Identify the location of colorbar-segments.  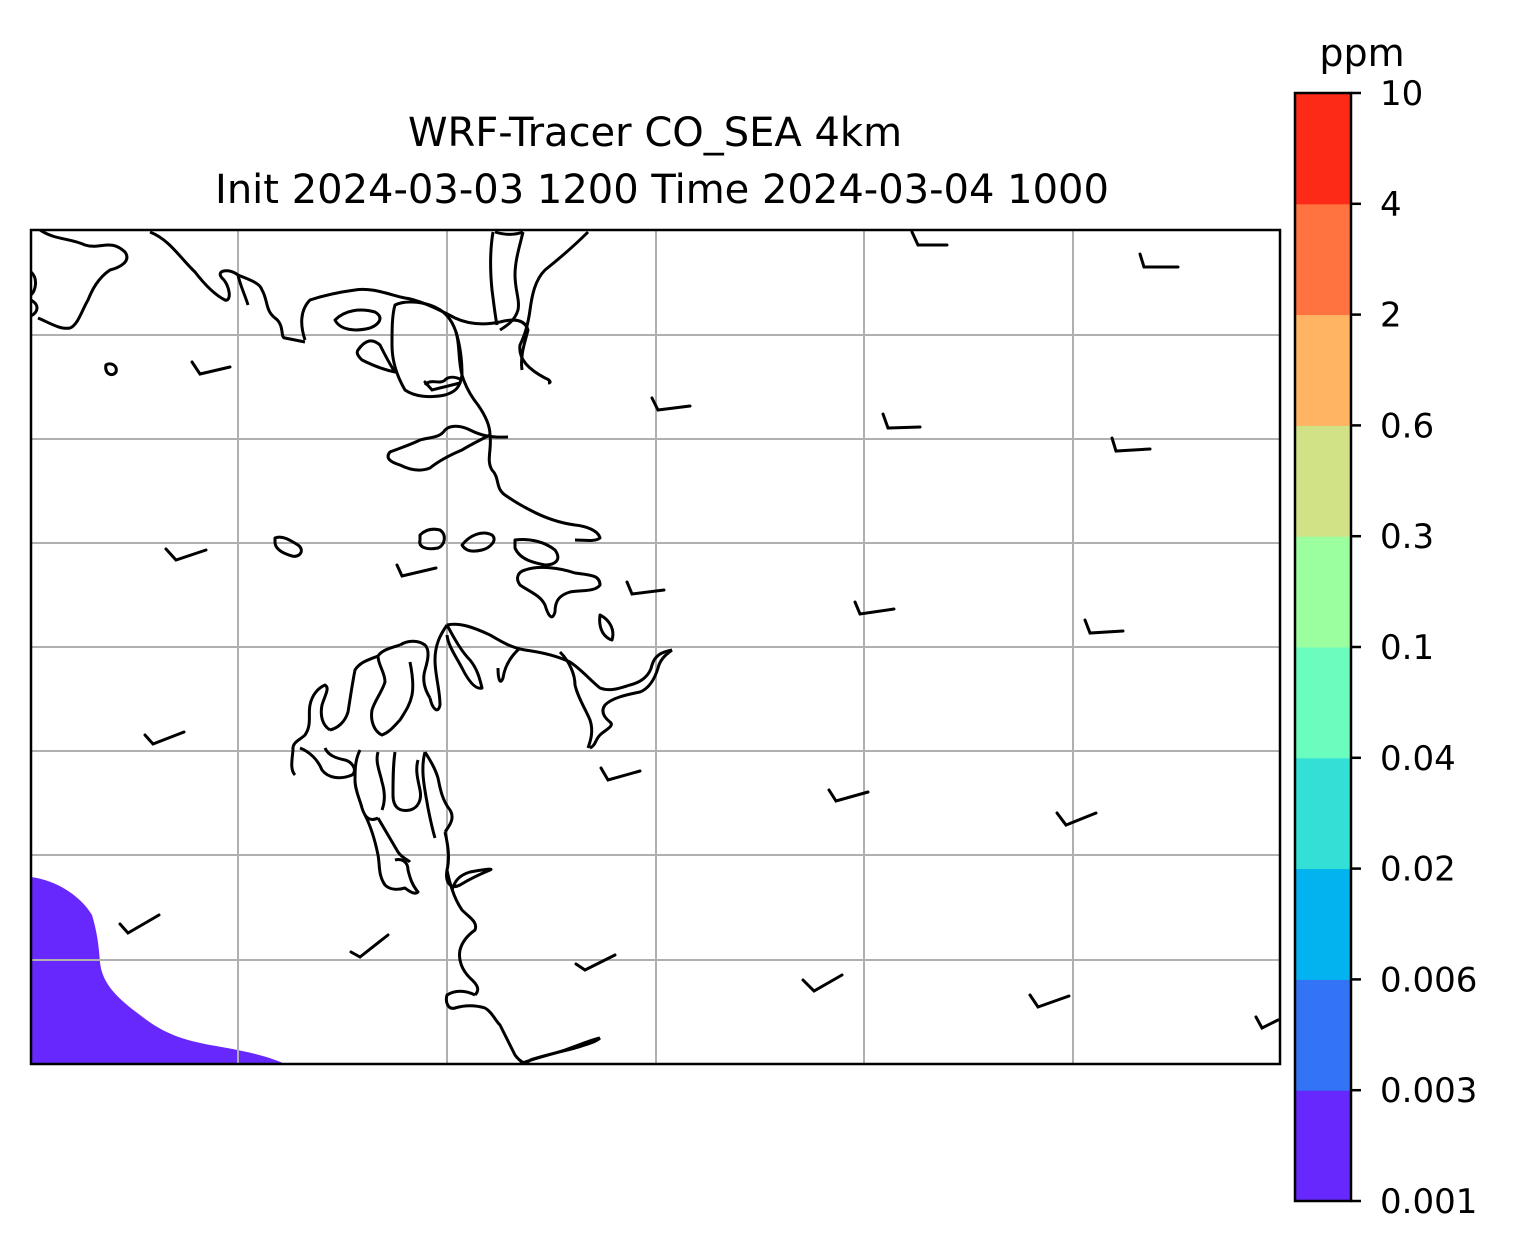
(1323, 647).